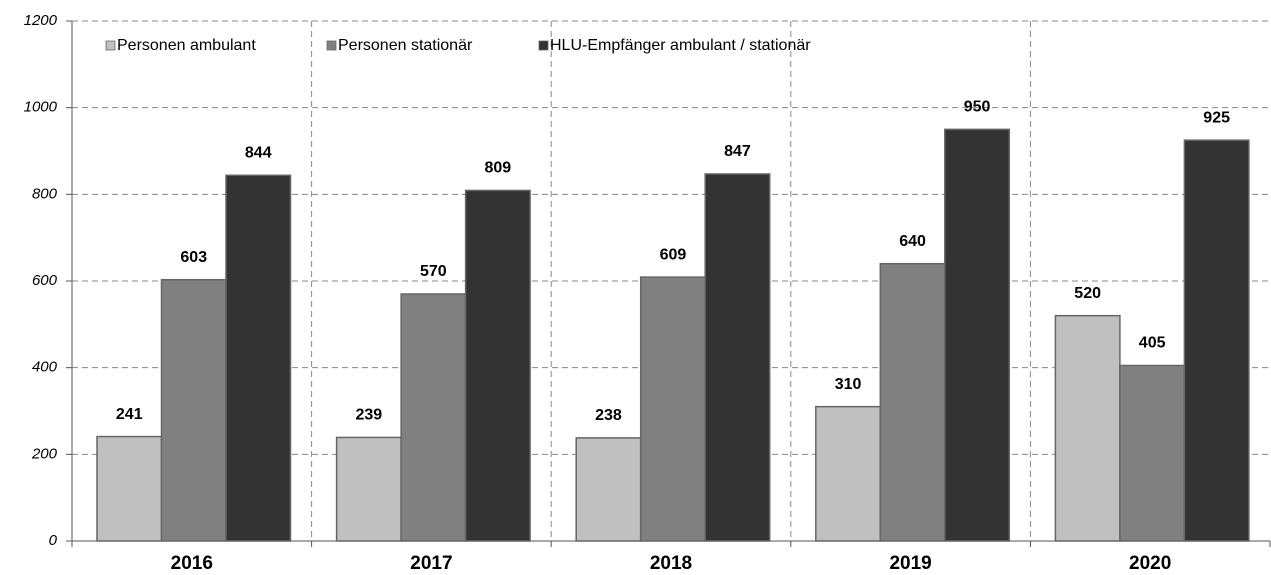 The height and width of the screenshot is (575, 1271). What do you see at coordinates (673, 254) in the screenshot?
I see `data-label: 609` at bounding box center [673, 254].